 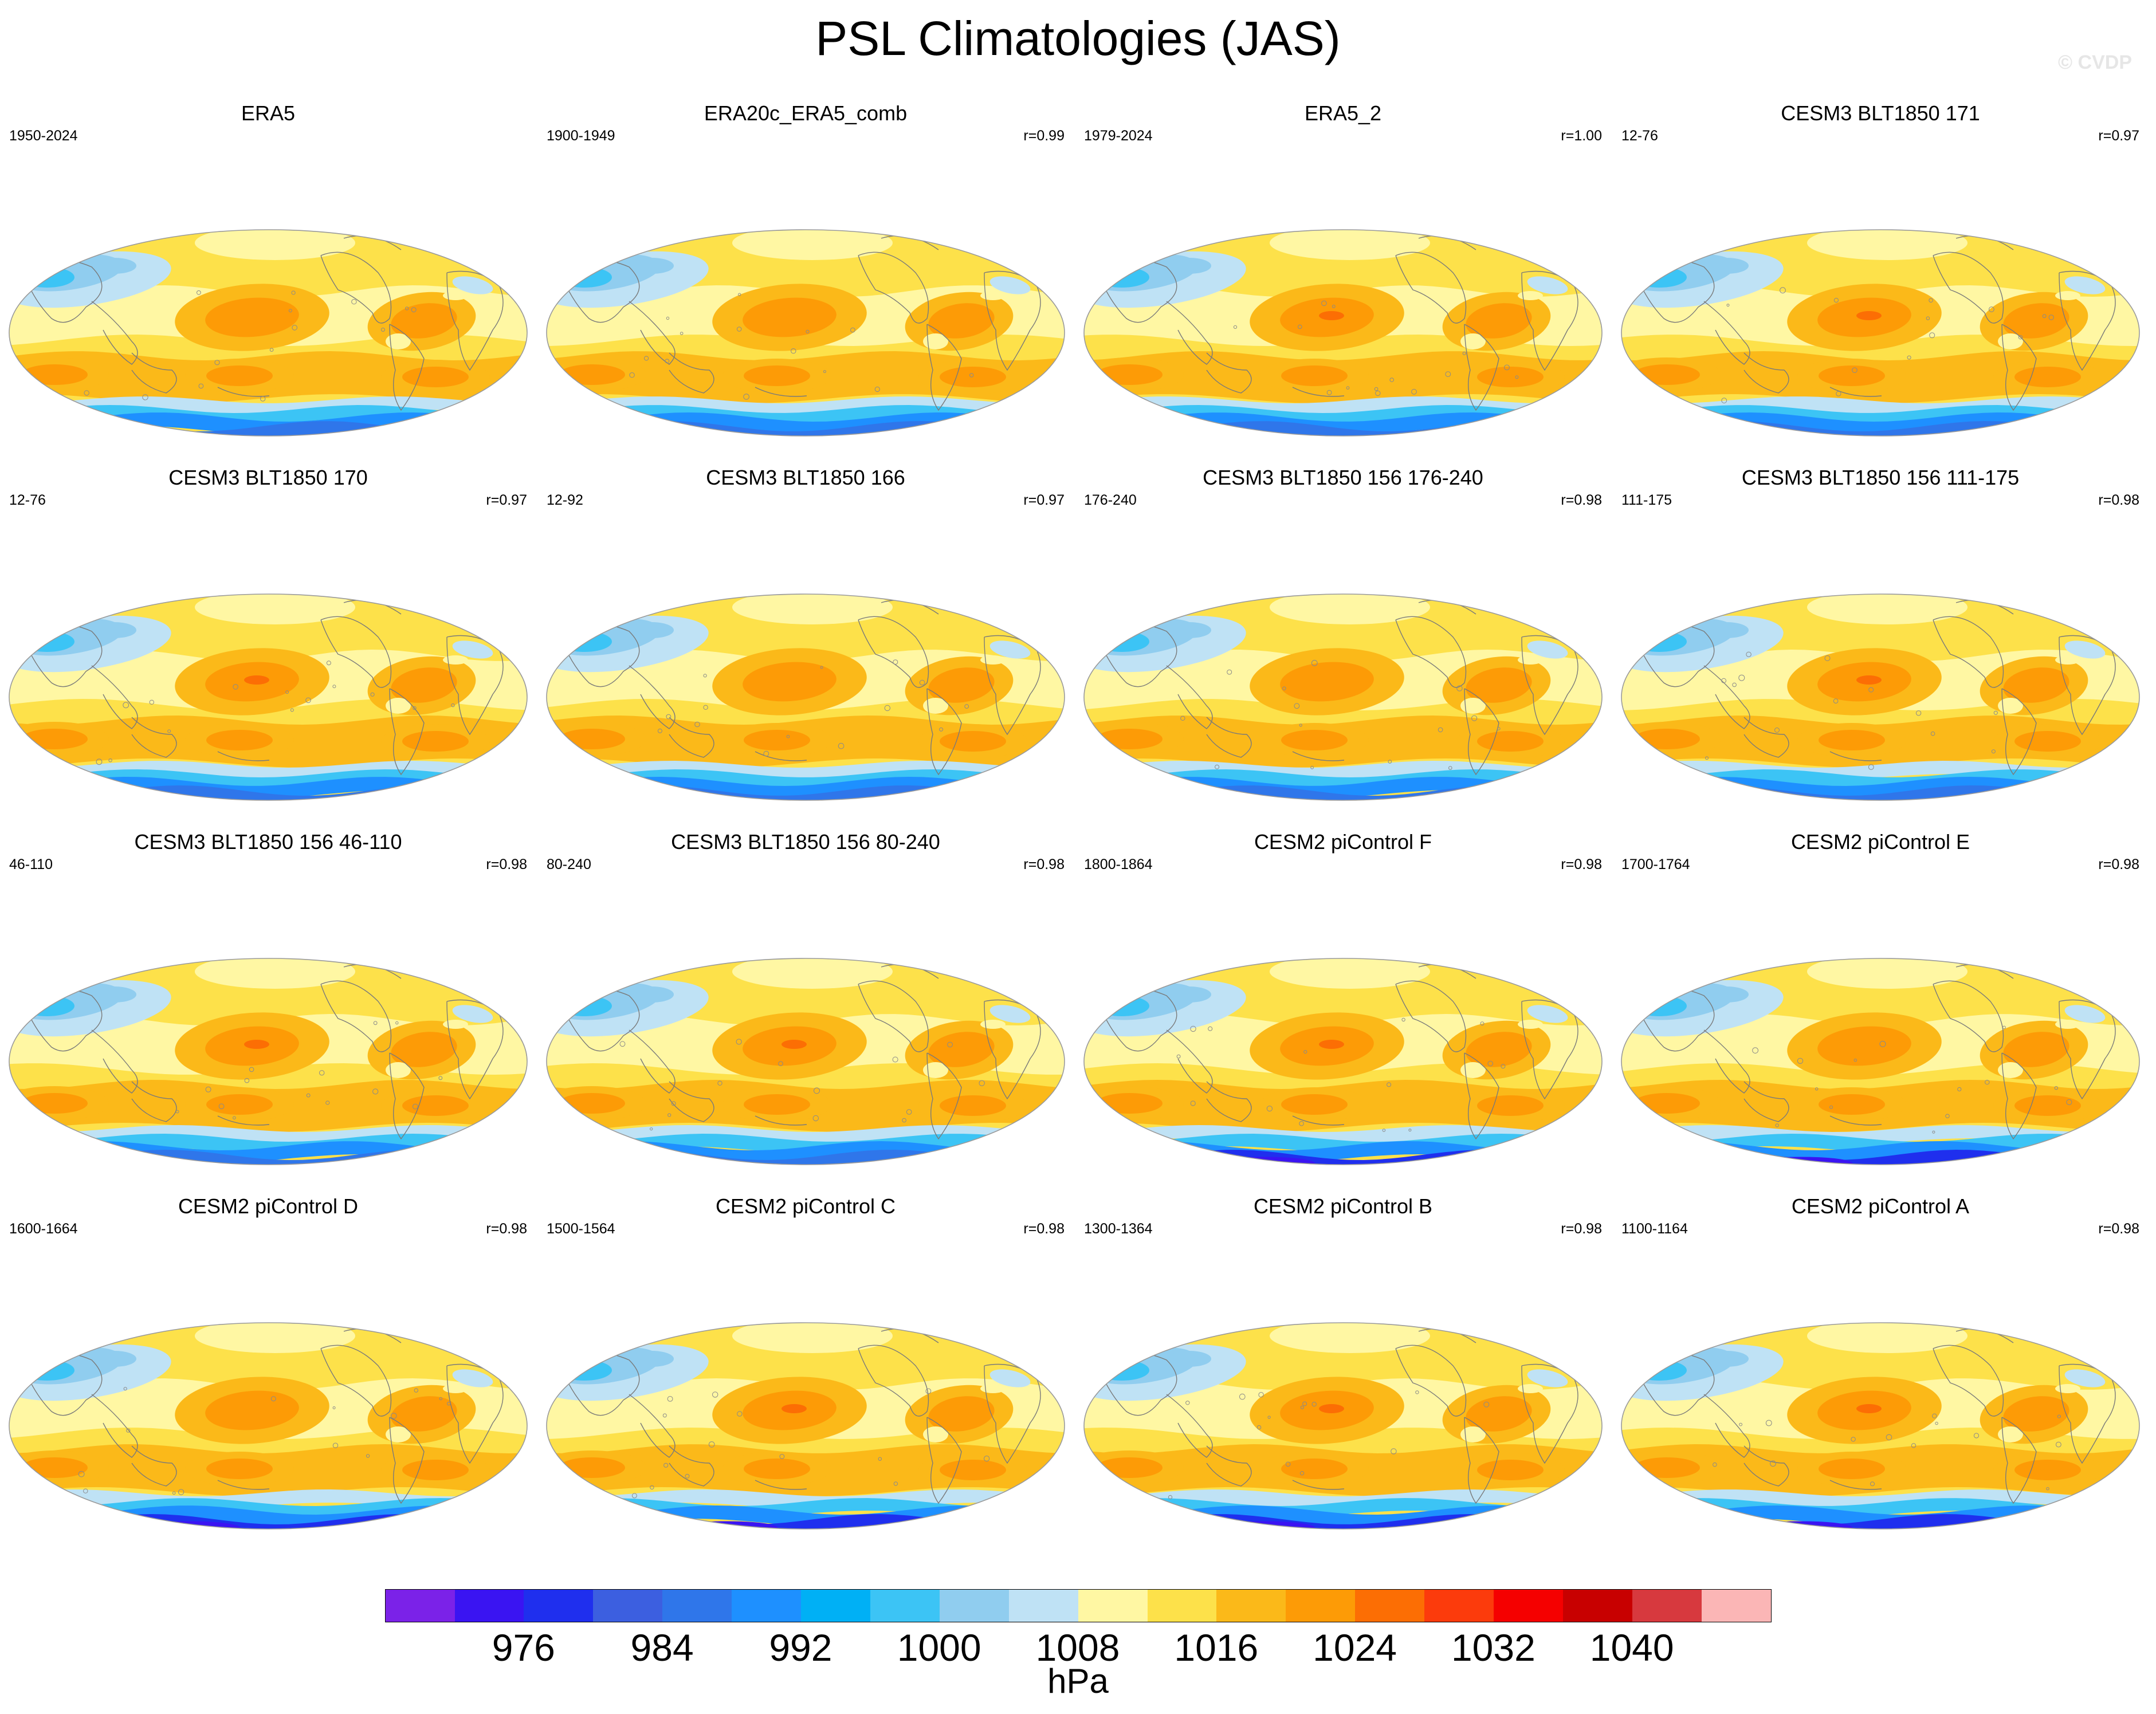 What do you see at coordinates (2095, 63) in the screenshot?
I see `watermark: © CVDP` at bounding box center [2095, 63].